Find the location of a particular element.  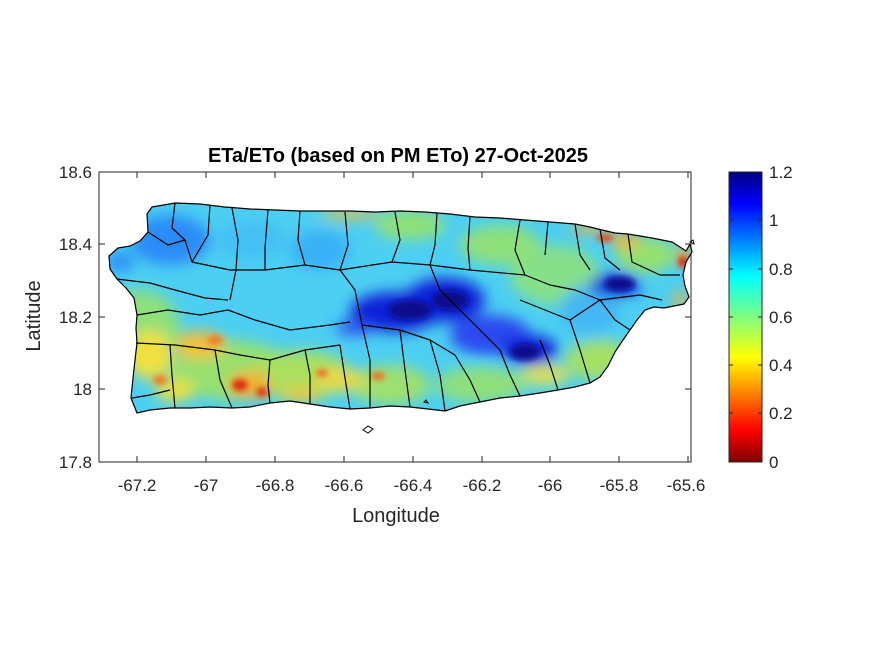

x-tick-label: -67.2 is located at coordinates (137, 485).